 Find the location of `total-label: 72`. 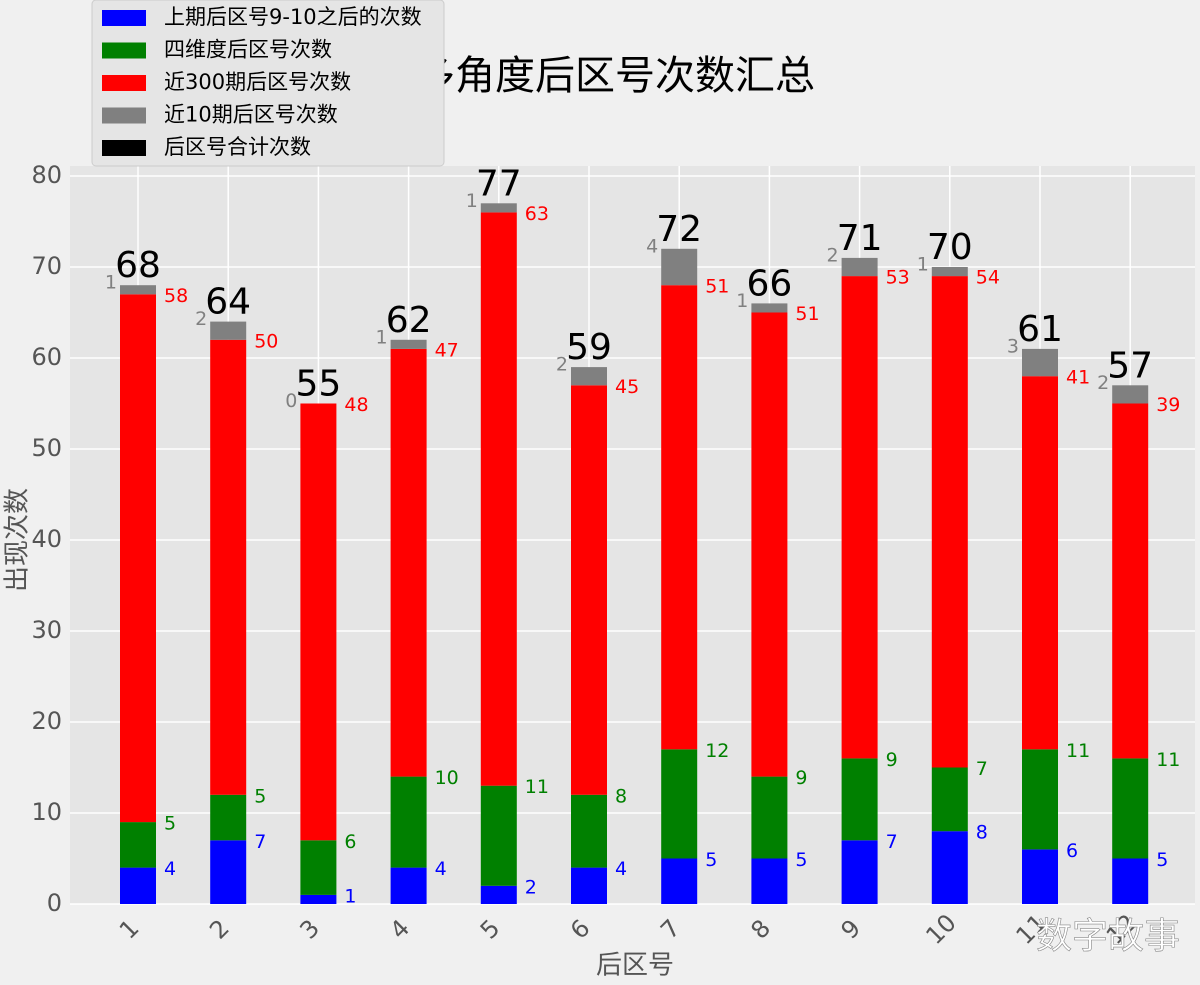

total-label: 72 is located at coordinates (679, 229).